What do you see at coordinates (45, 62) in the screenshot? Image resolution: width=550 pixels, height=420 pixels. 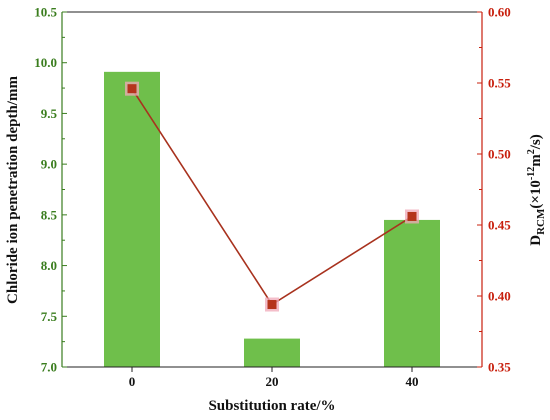 I see `left-tick-label: 10.0` at bounding box center [45, 62].